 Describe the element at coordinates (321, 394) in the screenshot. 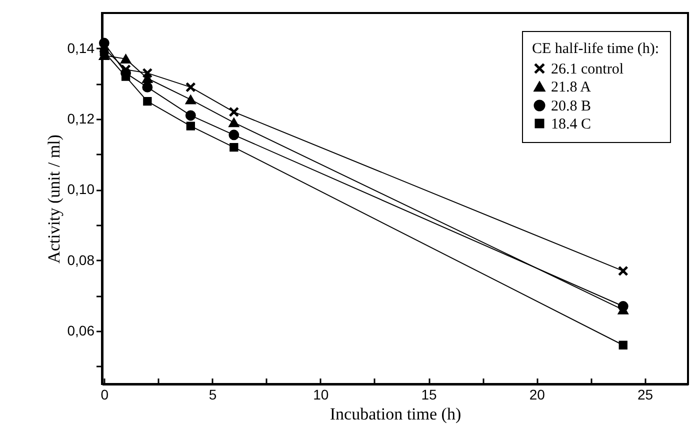

I see `x-tick-label: 10` at that location.